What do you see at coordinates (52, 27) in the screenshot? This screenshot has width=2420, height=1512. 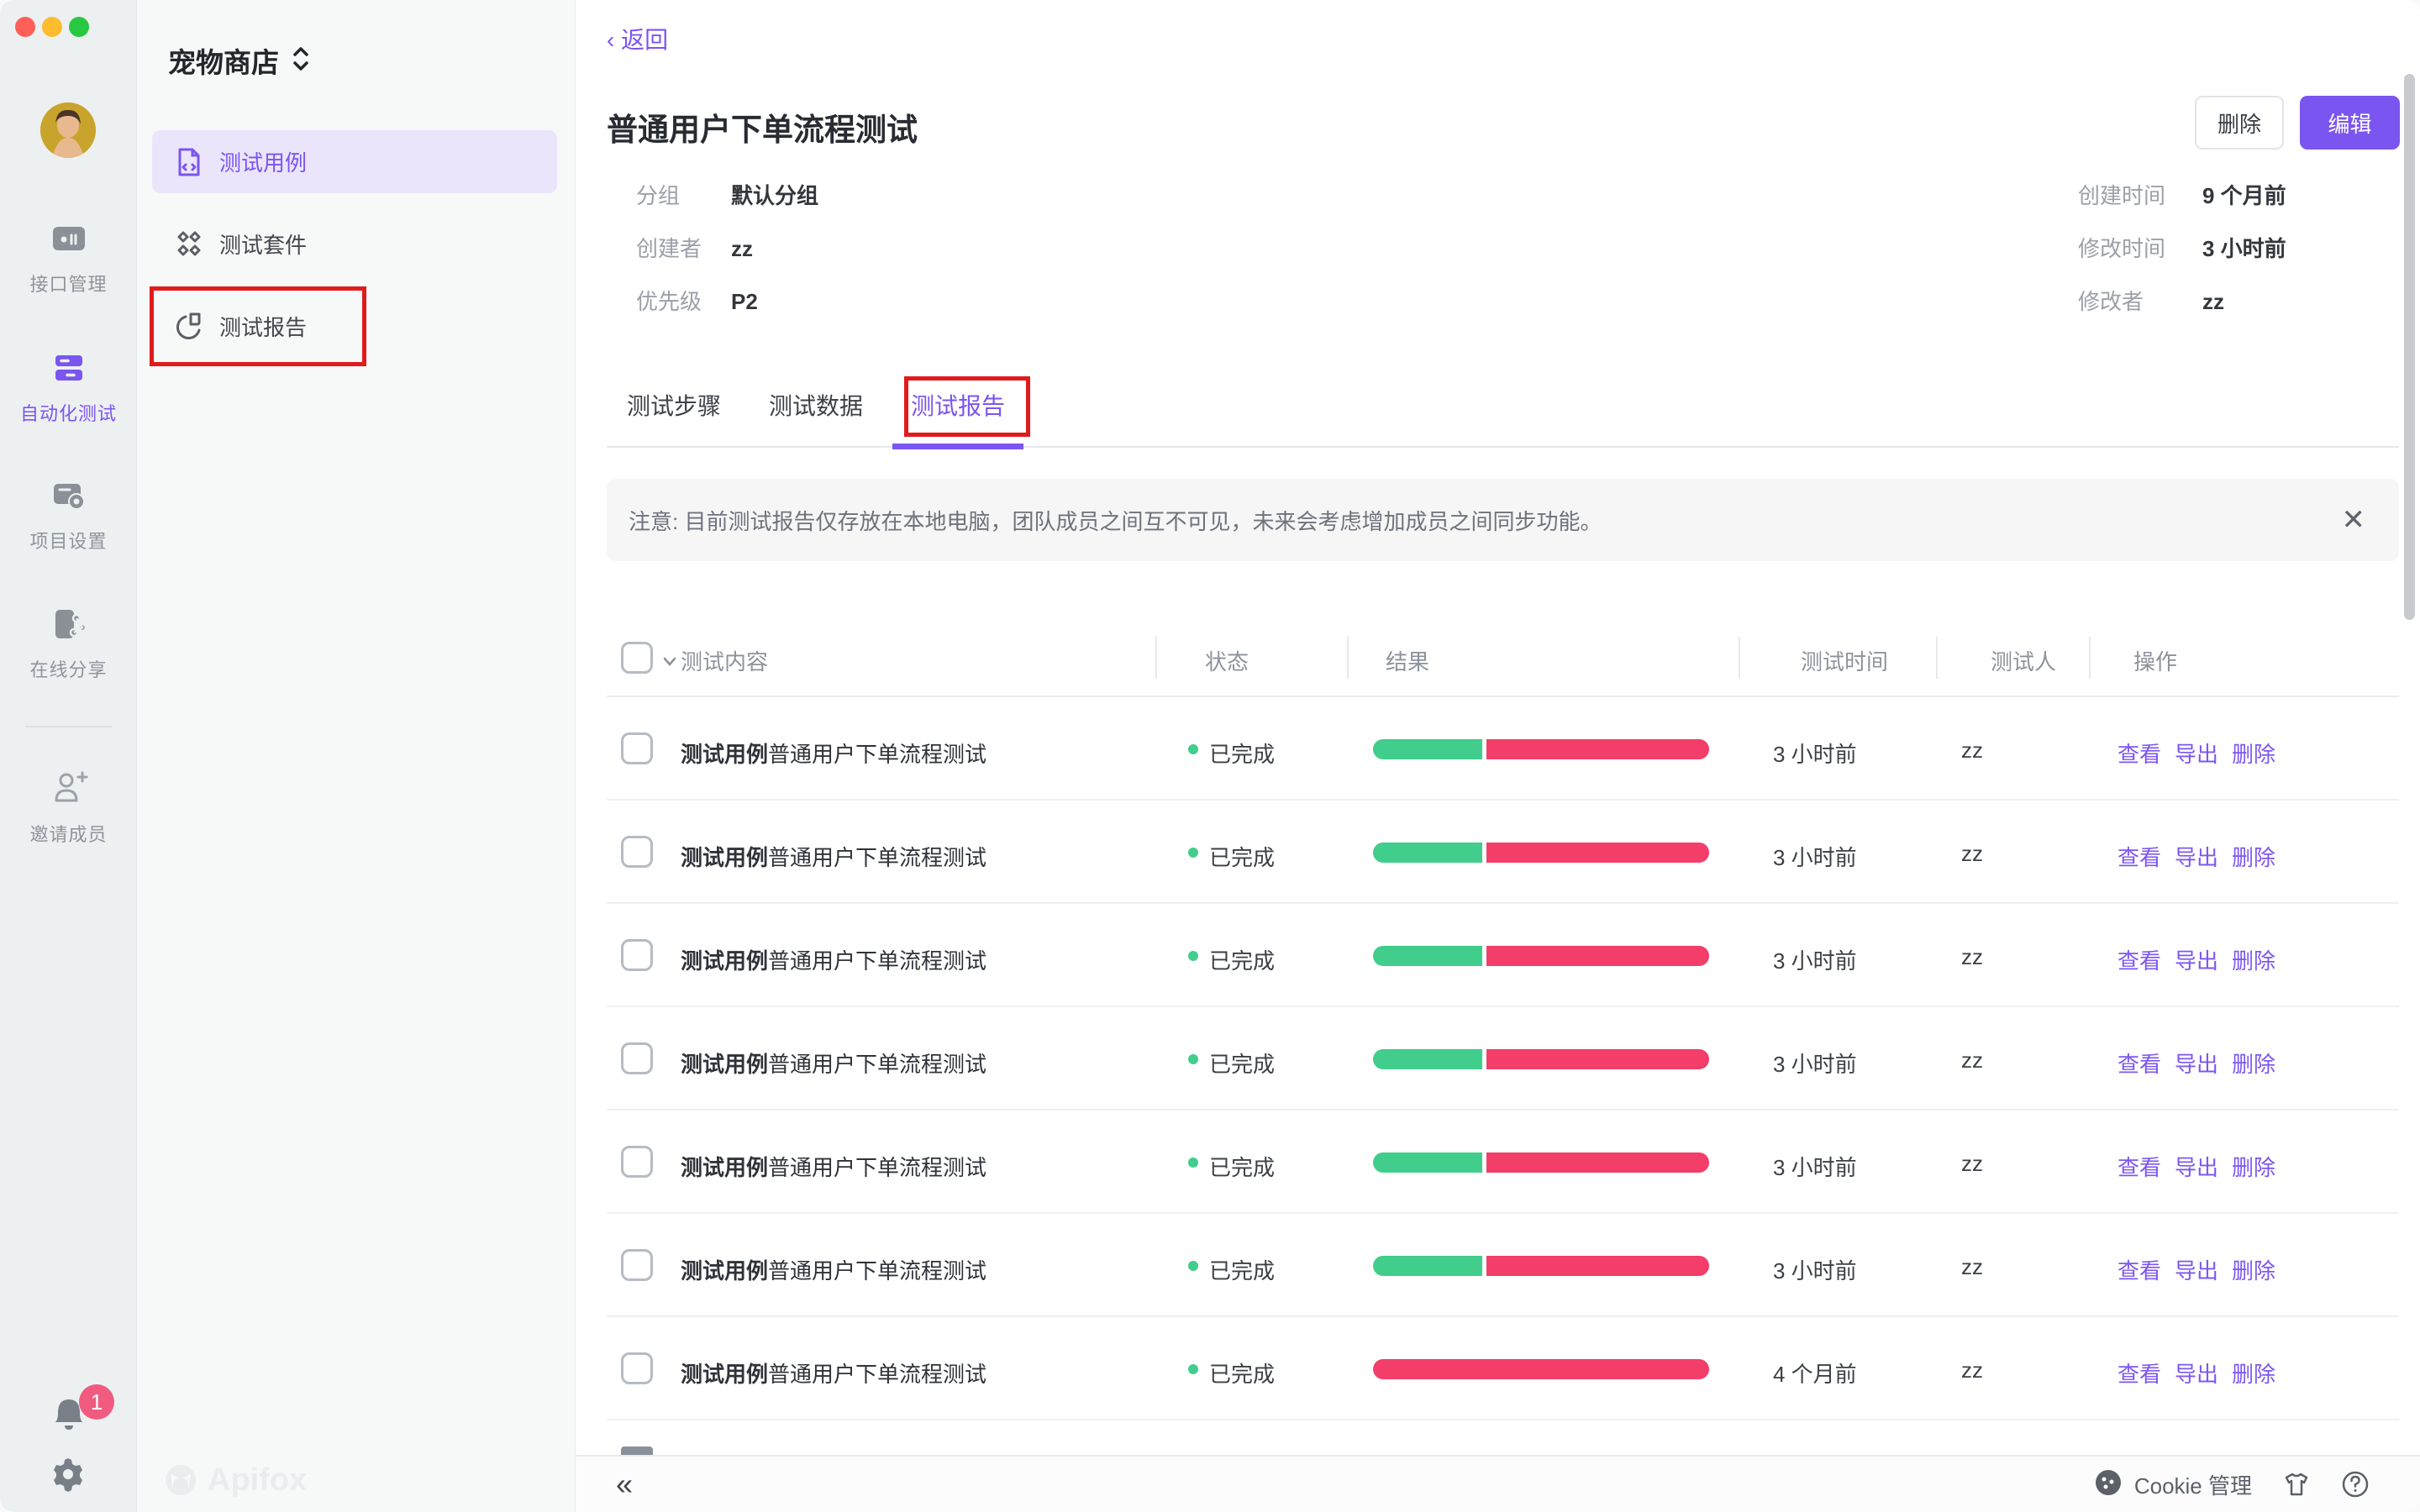 I see `minimize-window-button` at bounding box center [52, 27].